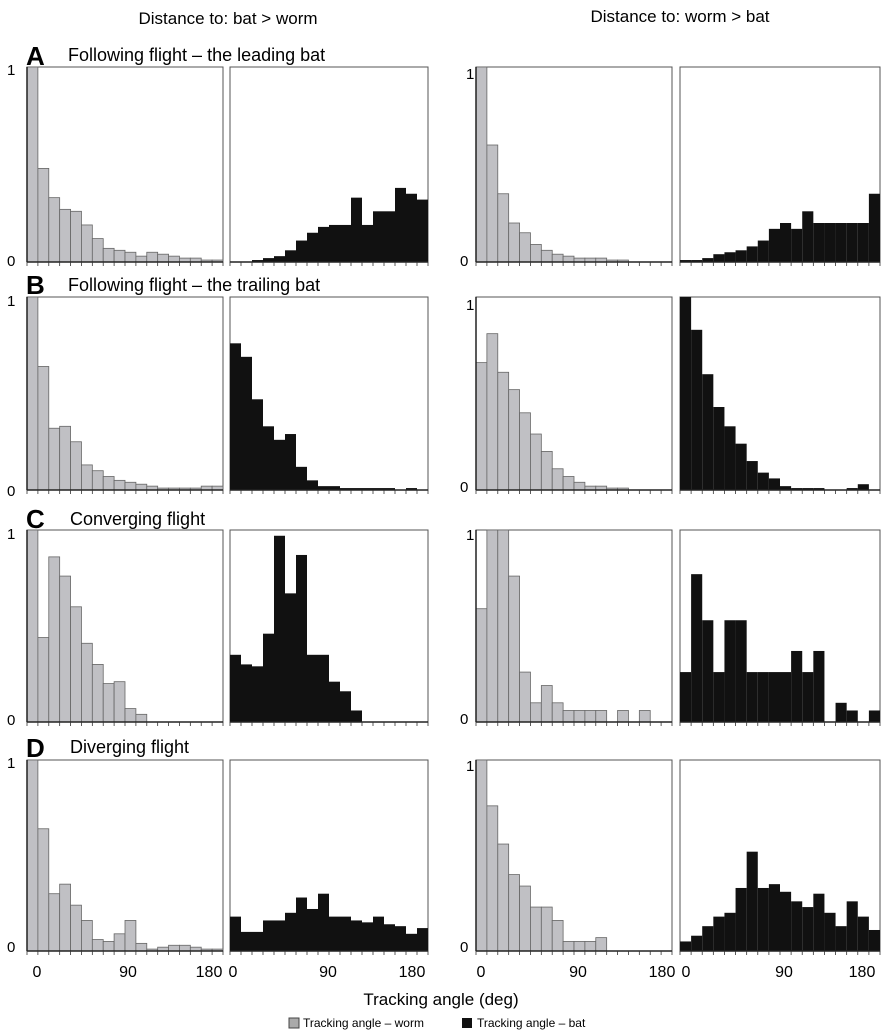  I want to click on y-tick-0-row-d-left: 0, so click(11, 947).